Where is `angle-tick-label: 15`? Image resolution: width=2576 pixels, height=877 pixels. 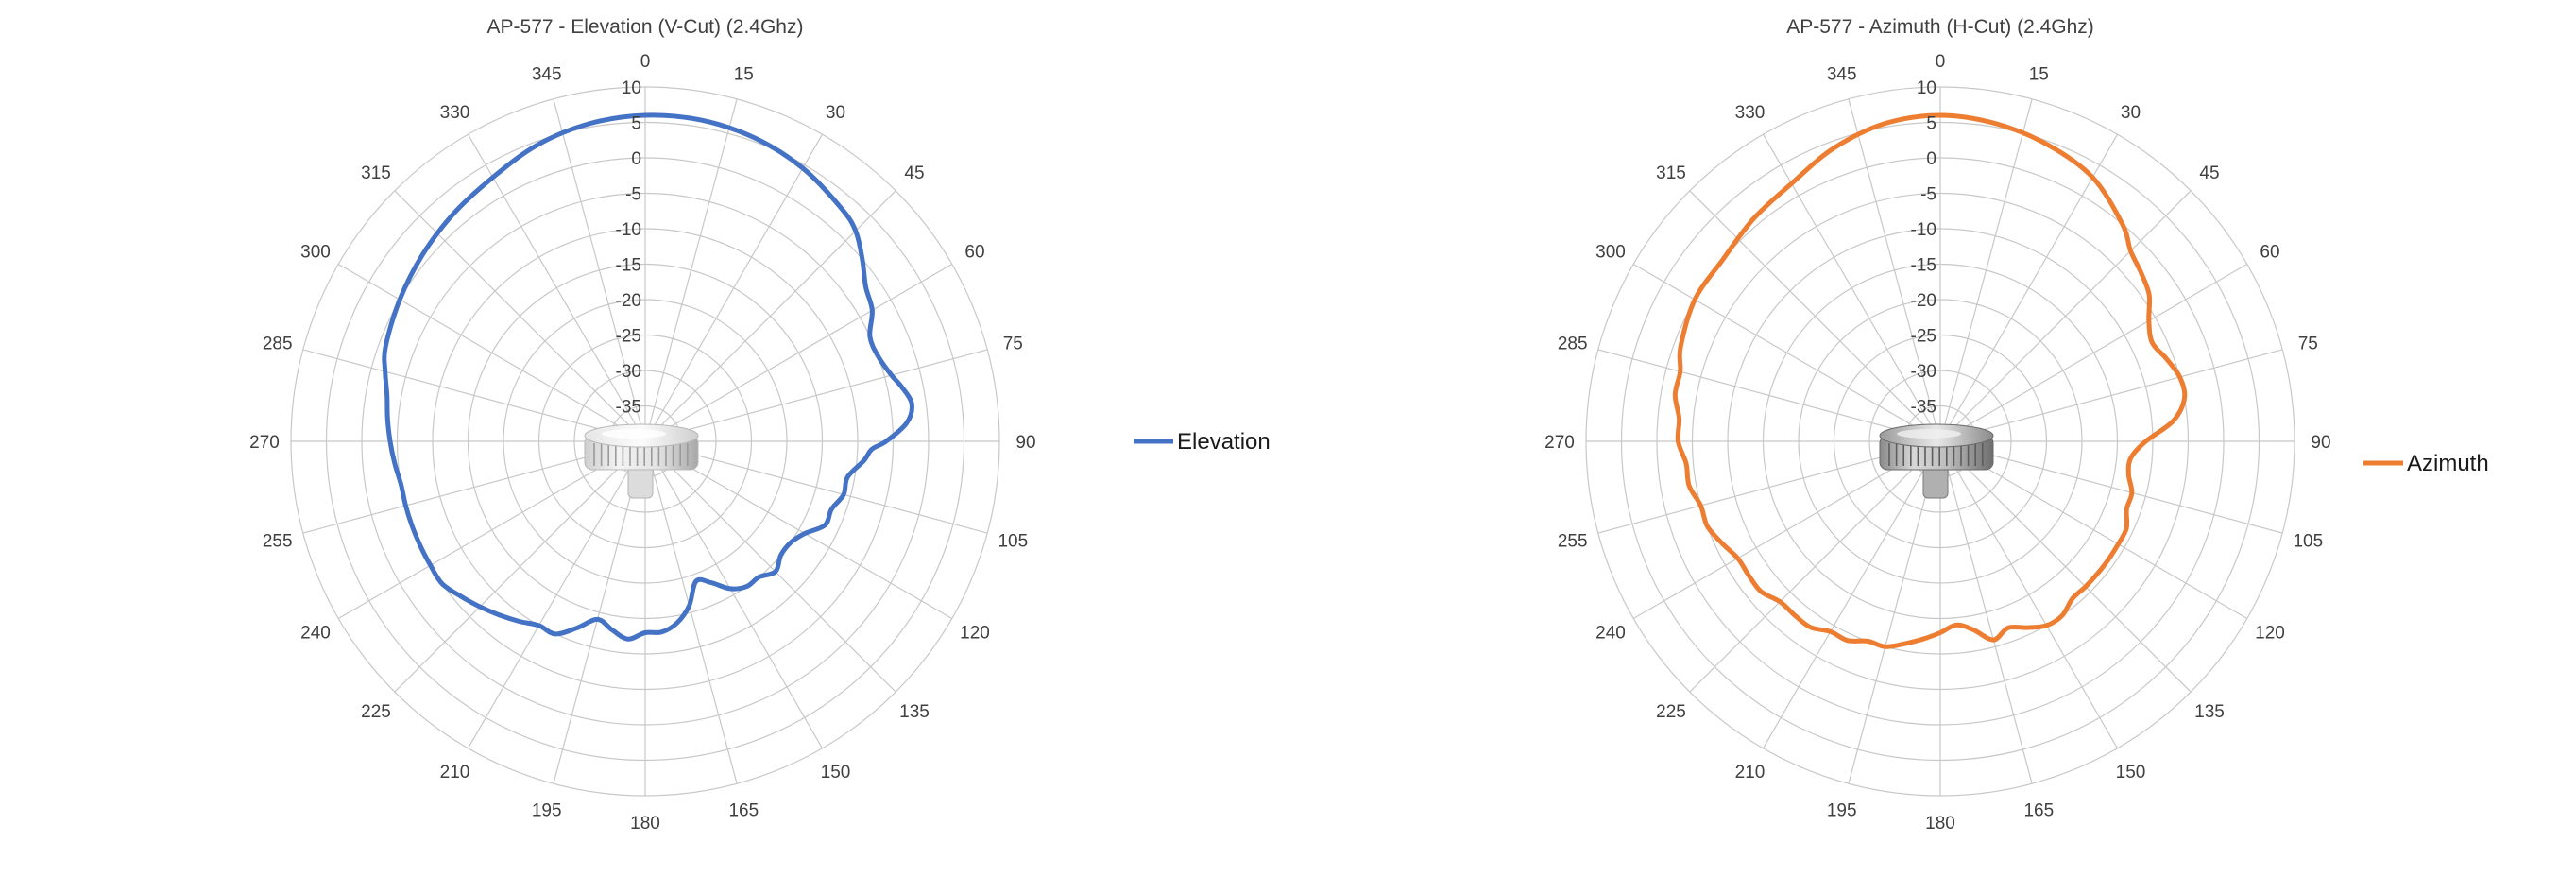
angle-tick-label: 15 is located at coordinates (2039, 75).